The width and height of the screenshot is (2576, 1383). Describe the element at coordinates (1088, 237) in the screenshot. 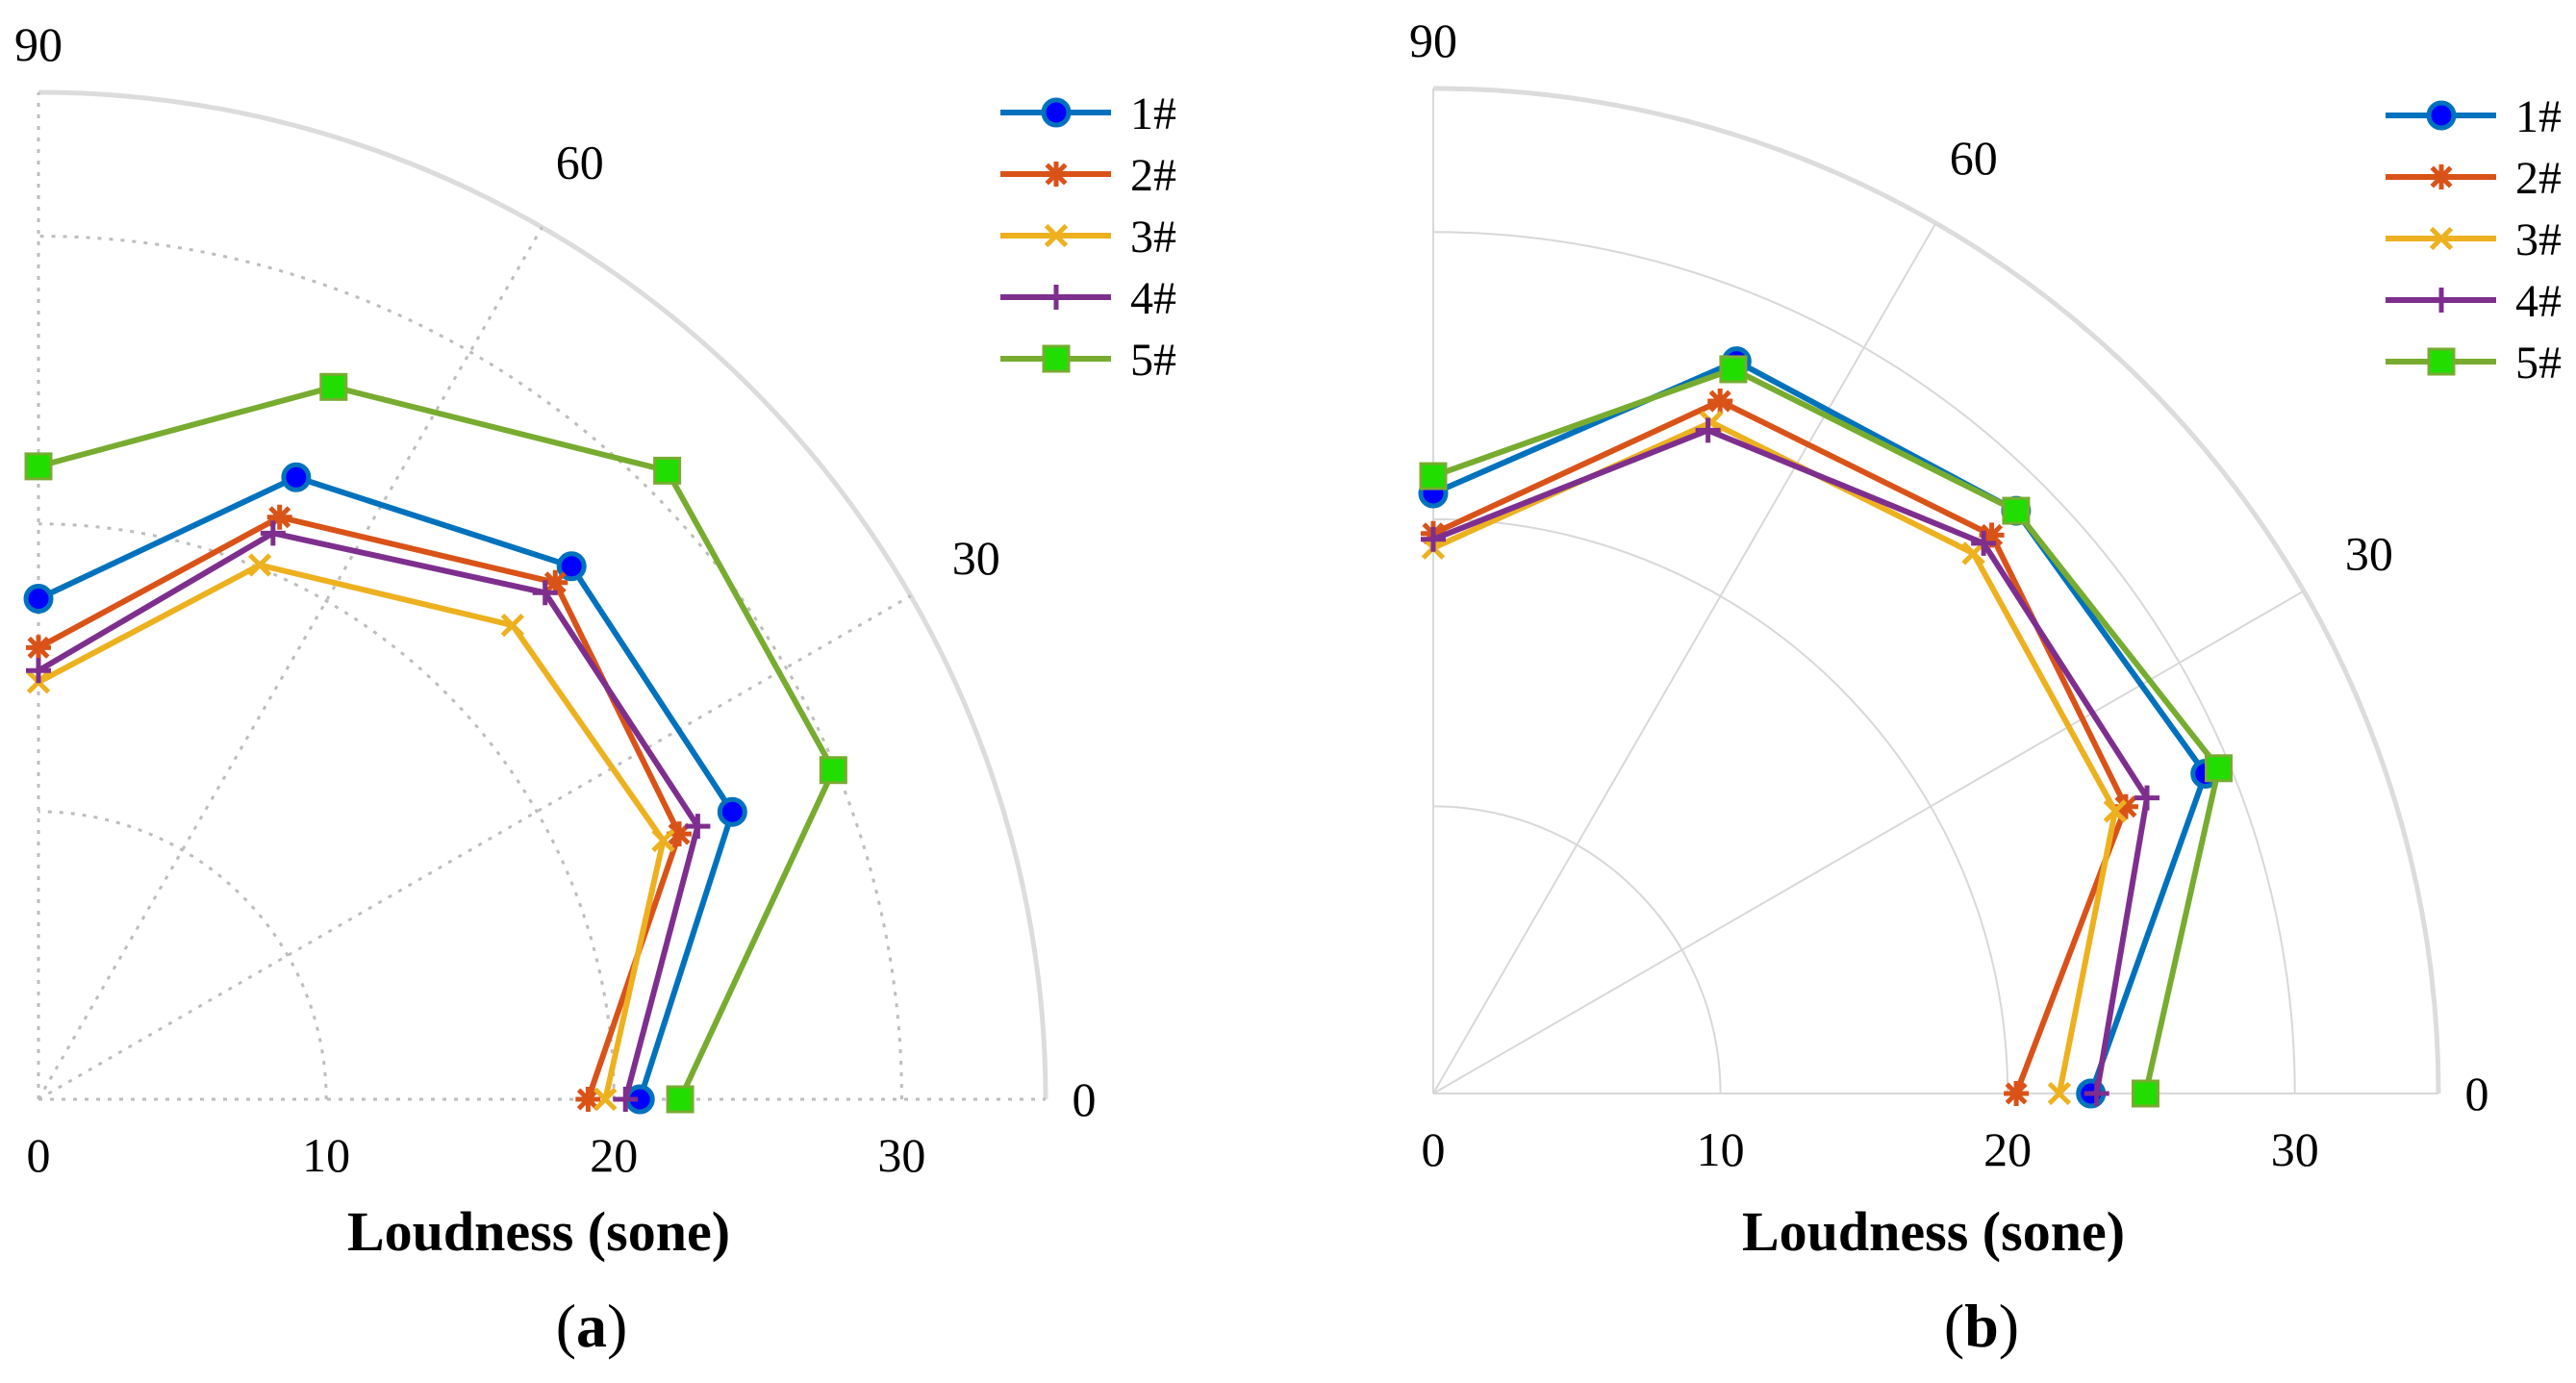

I see `legend-a: 1# 2# 3# 4# 5#` at that location.